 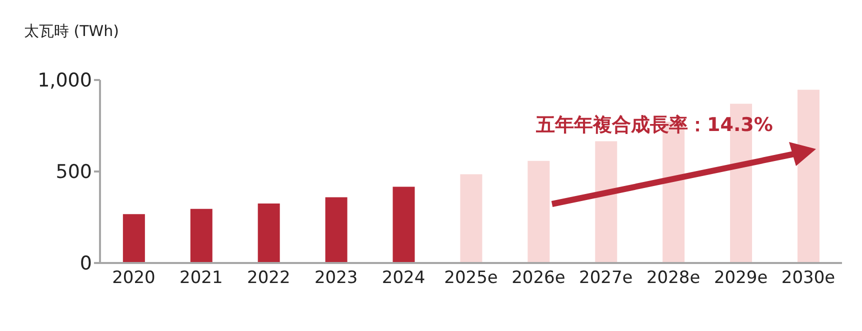 I want to click on x-tick-label: 2028e, so click(x=673, y=278).